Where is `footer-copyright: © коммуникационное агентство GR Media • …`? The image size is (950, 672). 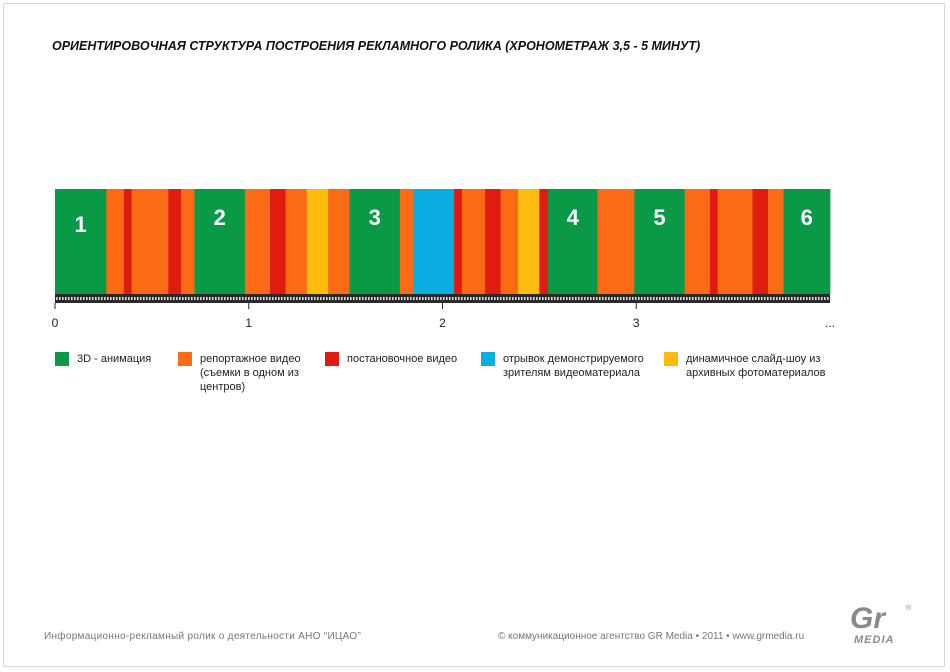
footer-copyright: © коммуникационное агентство GR Media • … is located at coordinates (651, 636).